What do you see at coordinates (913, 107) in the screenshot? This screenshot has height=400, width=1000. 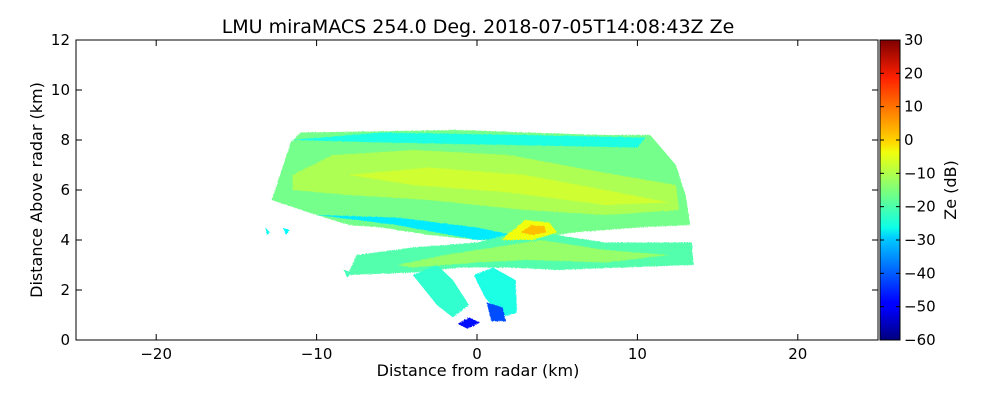 I see `colorbar-tick-label: 10` at bounding box center [913, 107].